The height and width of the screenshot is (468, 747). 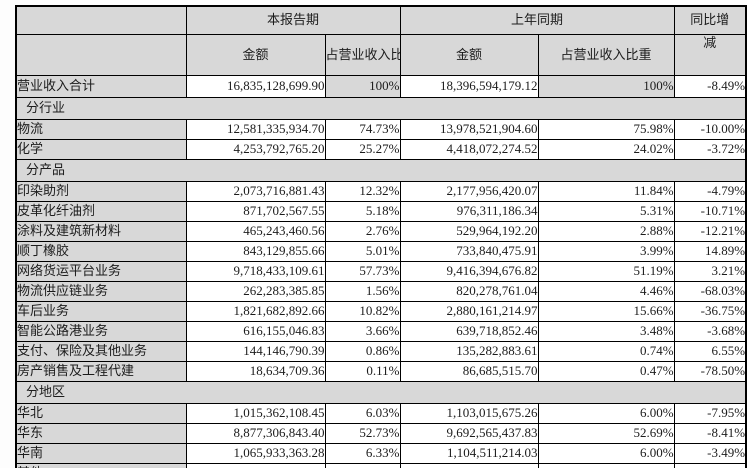 I want to click on prior-ratio-cell: 5.31%, so click(x=606, y=211).